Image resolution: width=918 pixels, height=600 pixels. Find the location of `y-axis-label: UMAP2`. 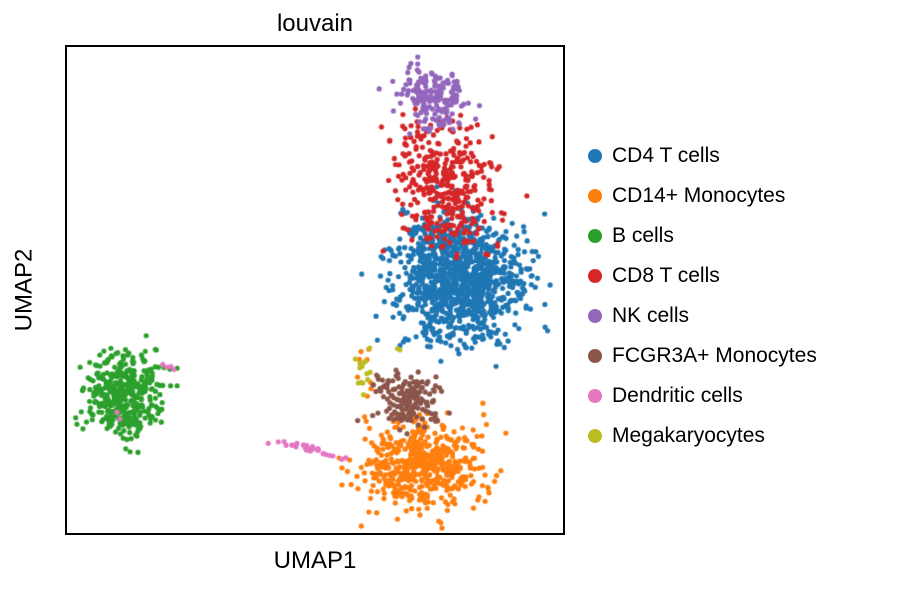

y-axis-label: UMAP2 is located at coordinates (23, 290).